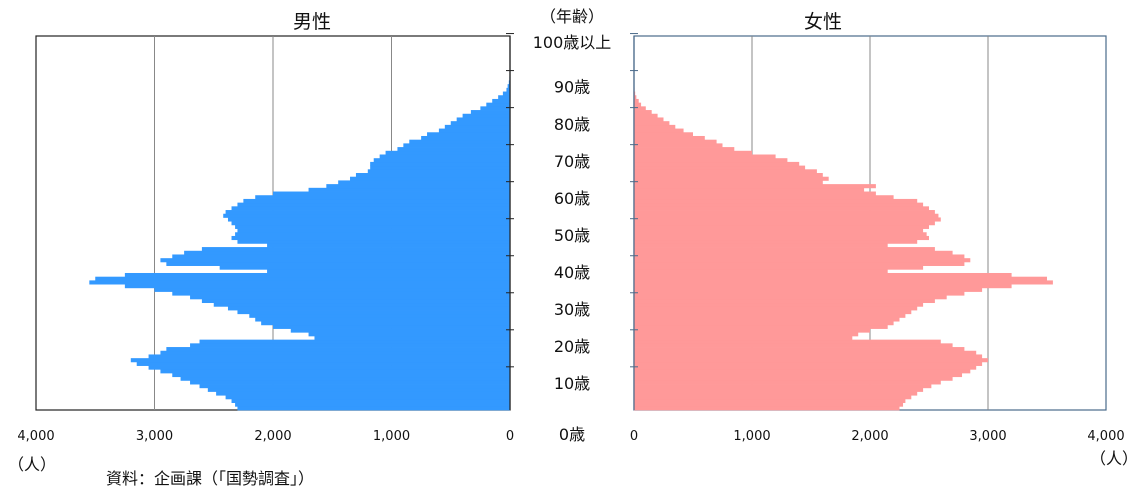 Image resolution: width=1134 pixels, height=498 pixels. What do you see at coordinates (572, 16) in the screenshot?
I see `age-axis-title: （年齢）` at bounding box center [572, 16].